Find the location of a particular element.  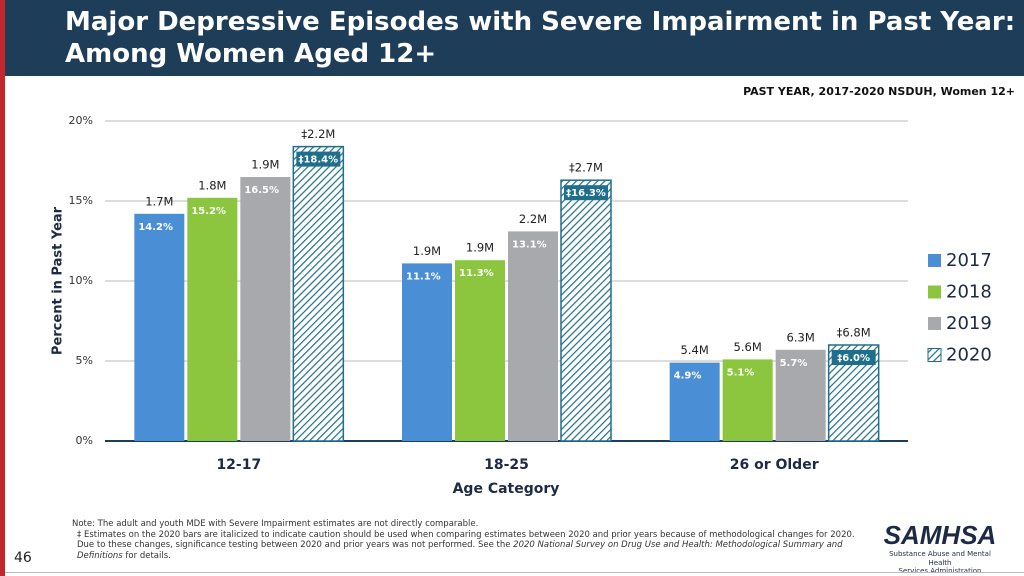

value-label: 4.9% is located at coordinates (688, 376).